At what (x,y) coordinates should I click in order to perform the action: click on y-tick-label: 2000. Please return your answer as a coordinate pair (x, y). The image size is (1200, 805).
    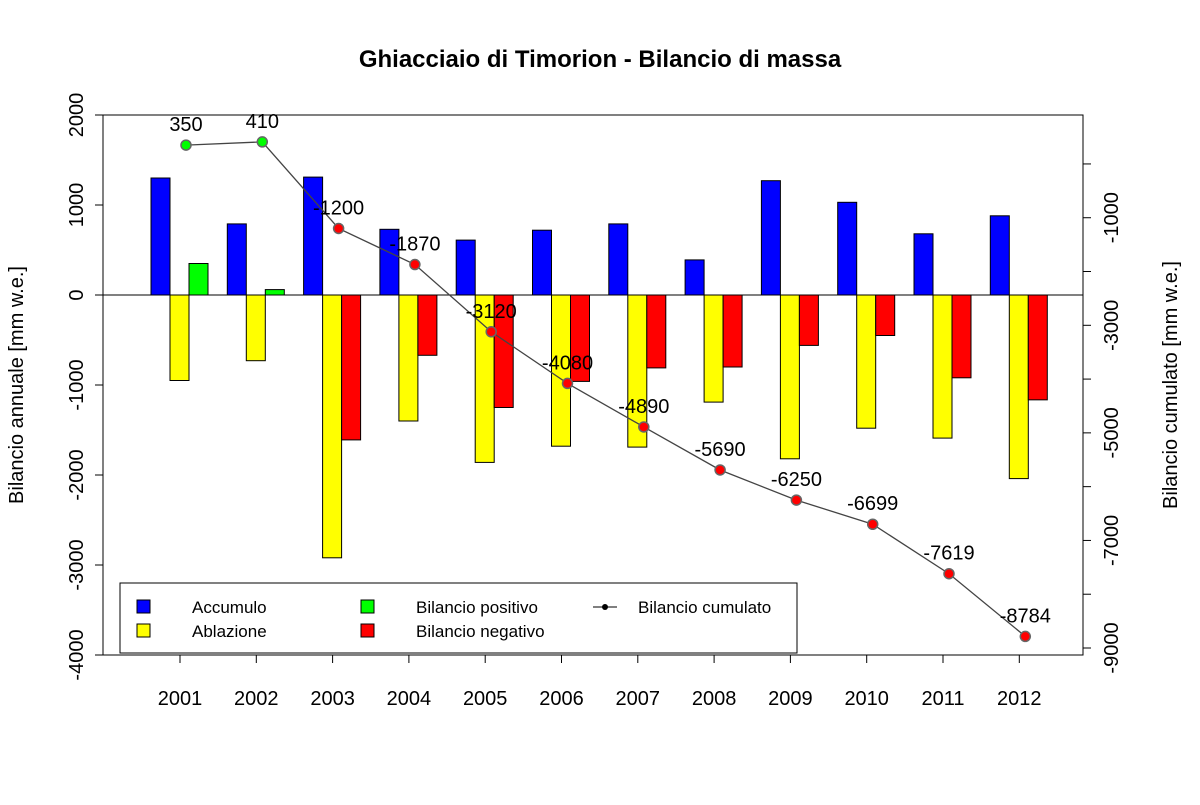
    Looking at the image, I should click on (77, 115).